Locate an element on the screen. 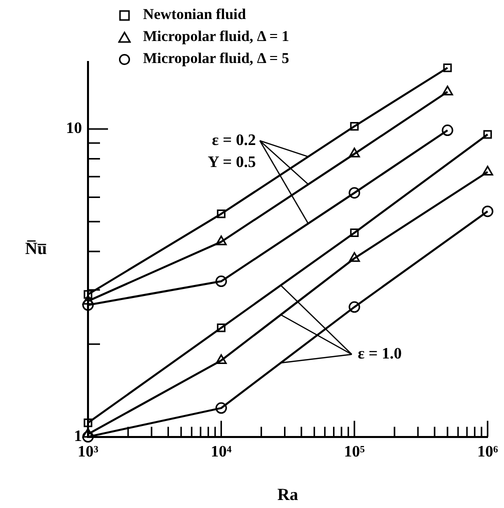  y-tick-label: 10 is located at coordinates (74, 129).